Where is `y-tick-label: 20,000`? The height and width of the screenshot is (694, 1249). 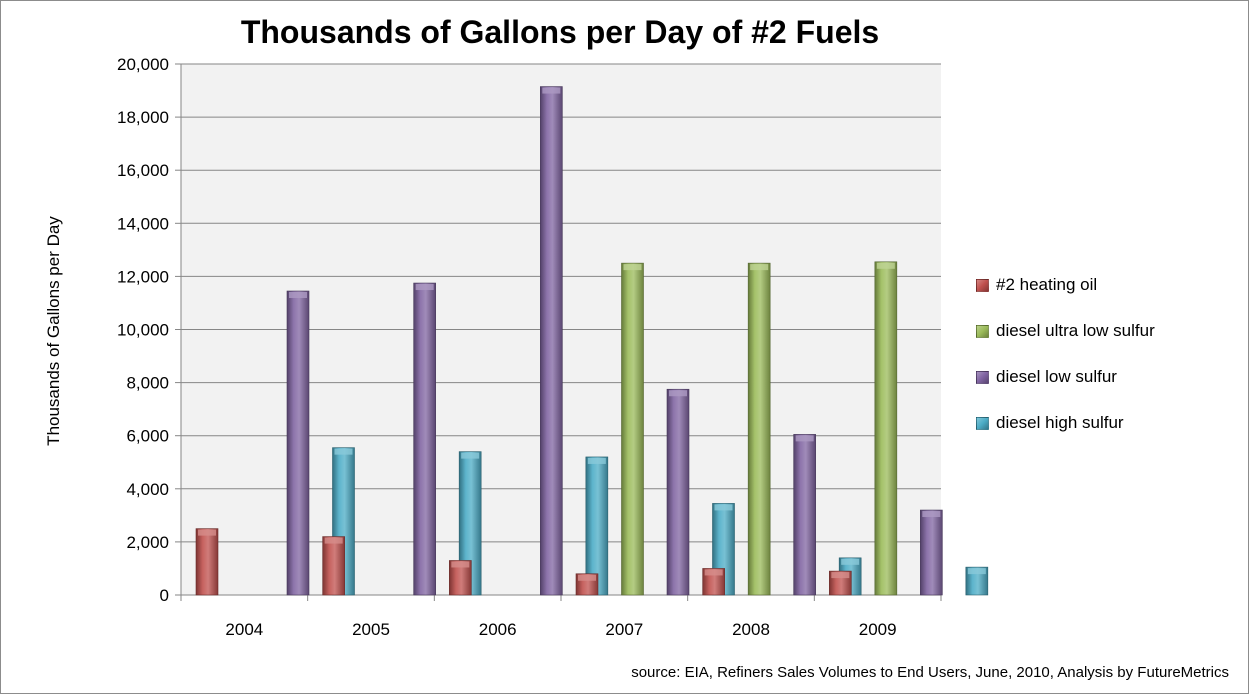
y-tick-label: 20,000 is located at coordinates (143, 64).